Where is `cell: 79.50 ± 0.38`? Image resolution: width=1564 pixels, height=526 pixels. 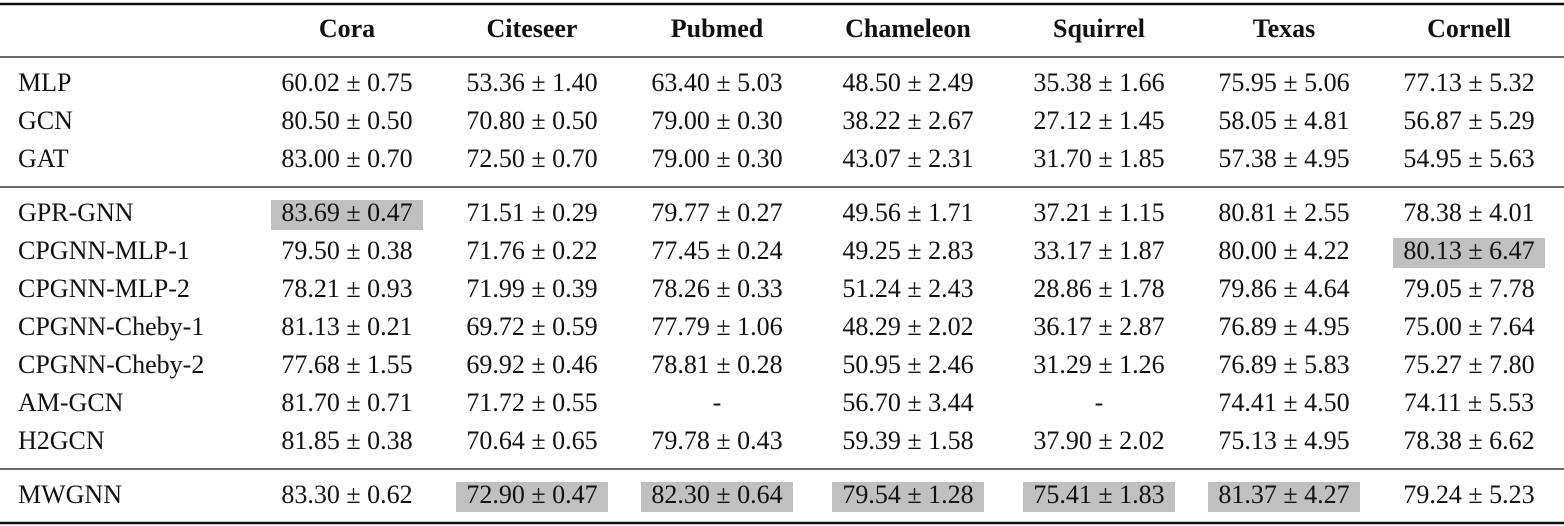 cell: 79.50 ± 0.38 is located at coordinates (346, 250).